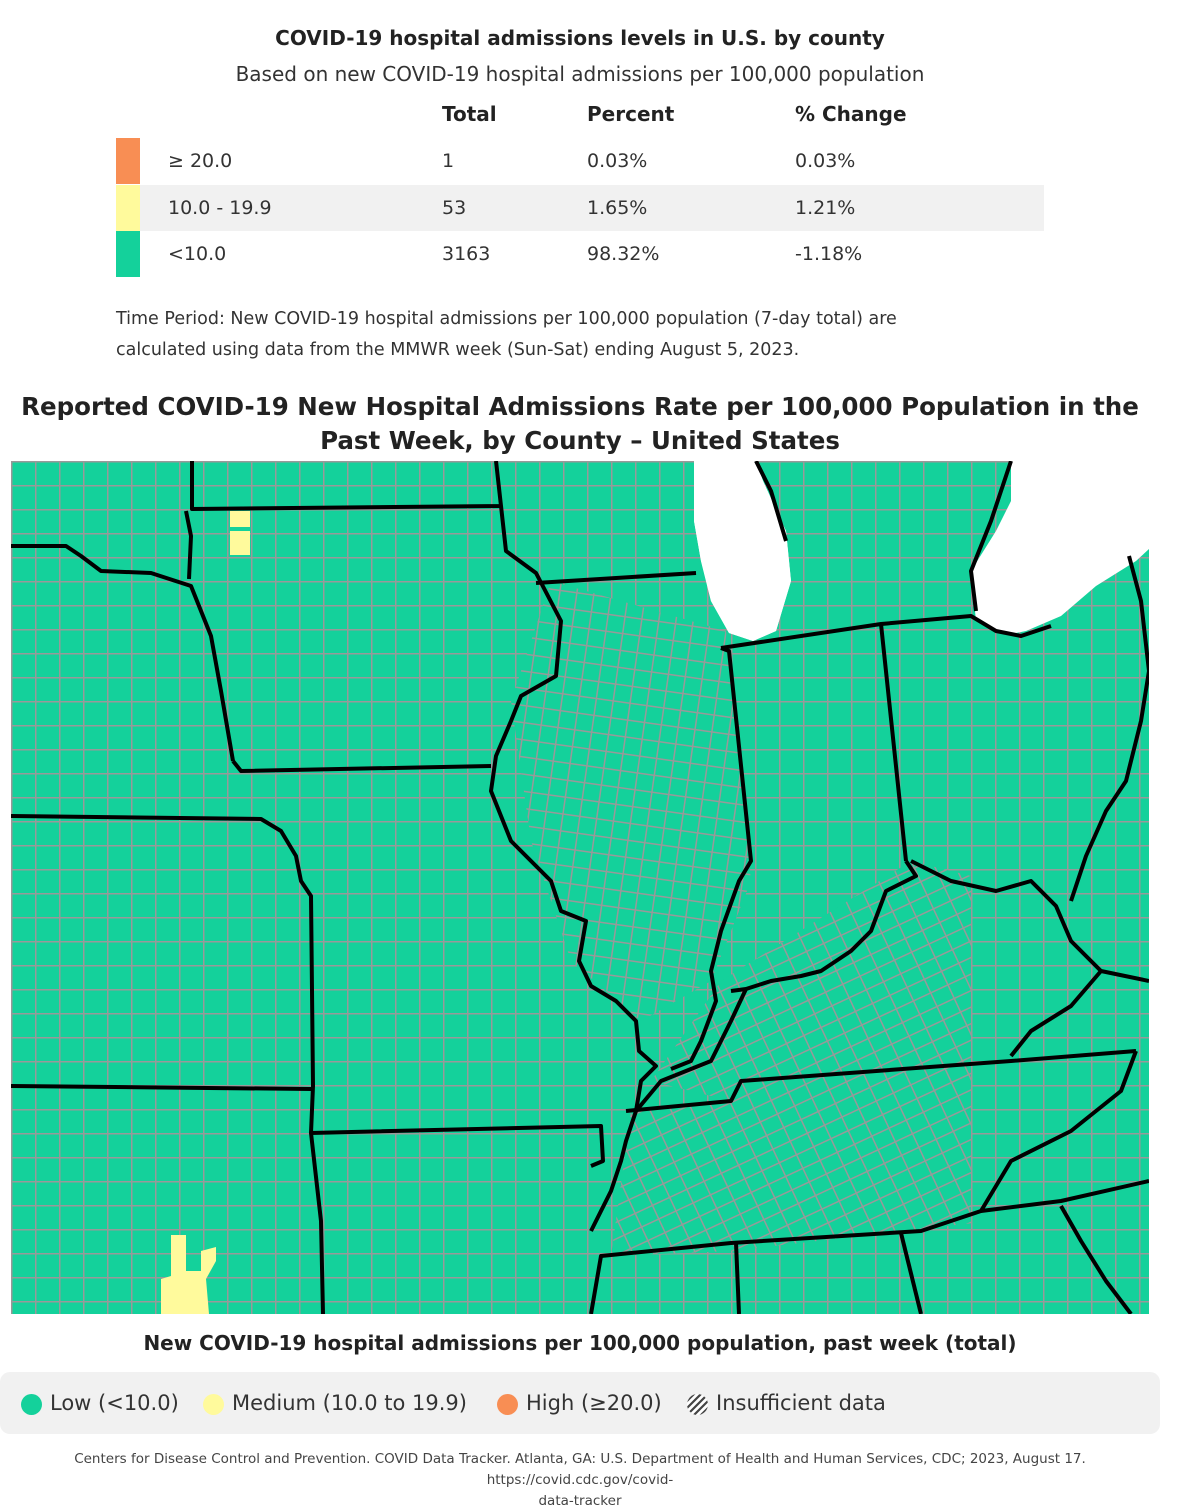 This screenshot has width=1200, height=1512. Describe the element at coordinates (1064, 1196) in the screenshot. I see `state-border-nc-va` at that location.